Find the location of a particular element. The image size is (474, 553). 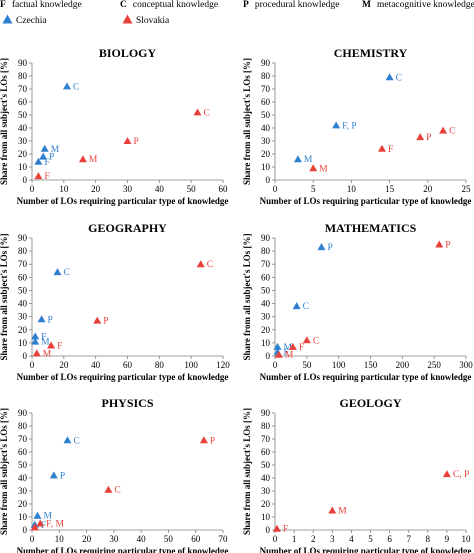

x-tick-label: 40 is located at coordinates (142, 539).